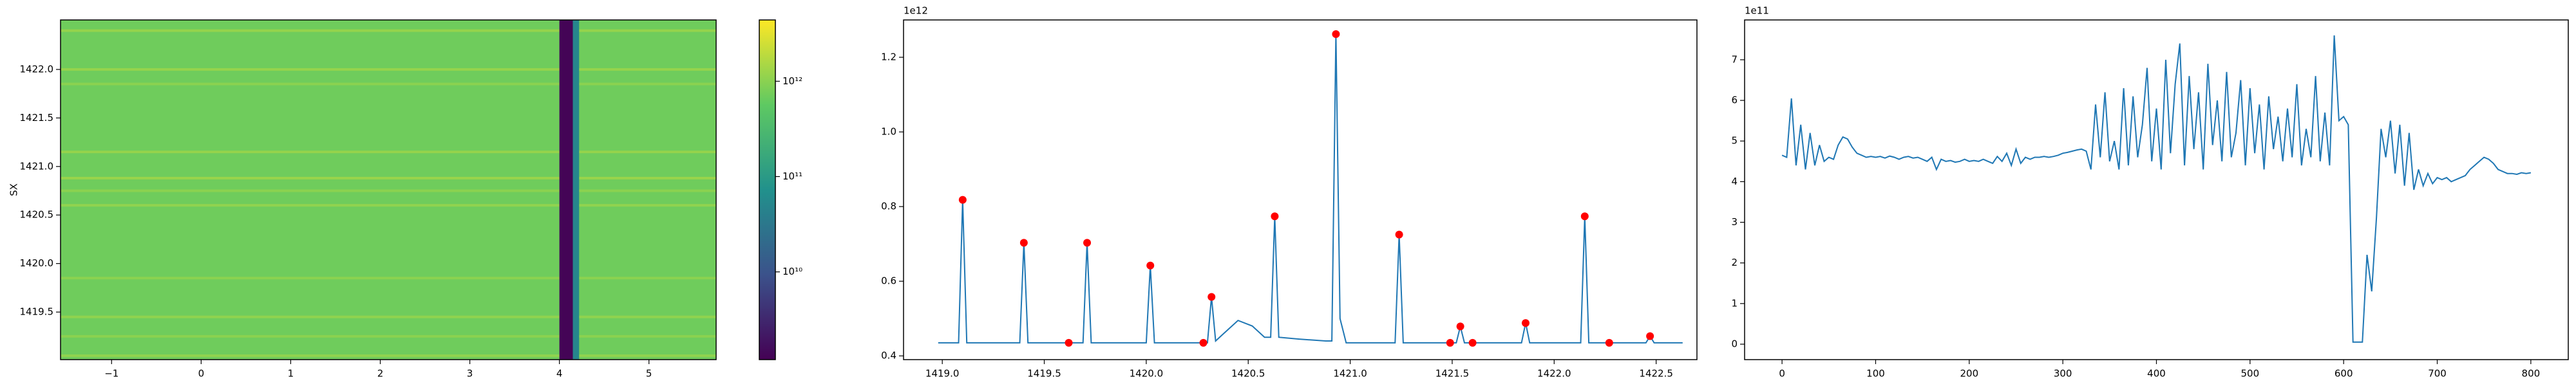 The width and height of the screenshot is (2576, 386). I want to click on y-tick-label: 0, so click(1735, 344).